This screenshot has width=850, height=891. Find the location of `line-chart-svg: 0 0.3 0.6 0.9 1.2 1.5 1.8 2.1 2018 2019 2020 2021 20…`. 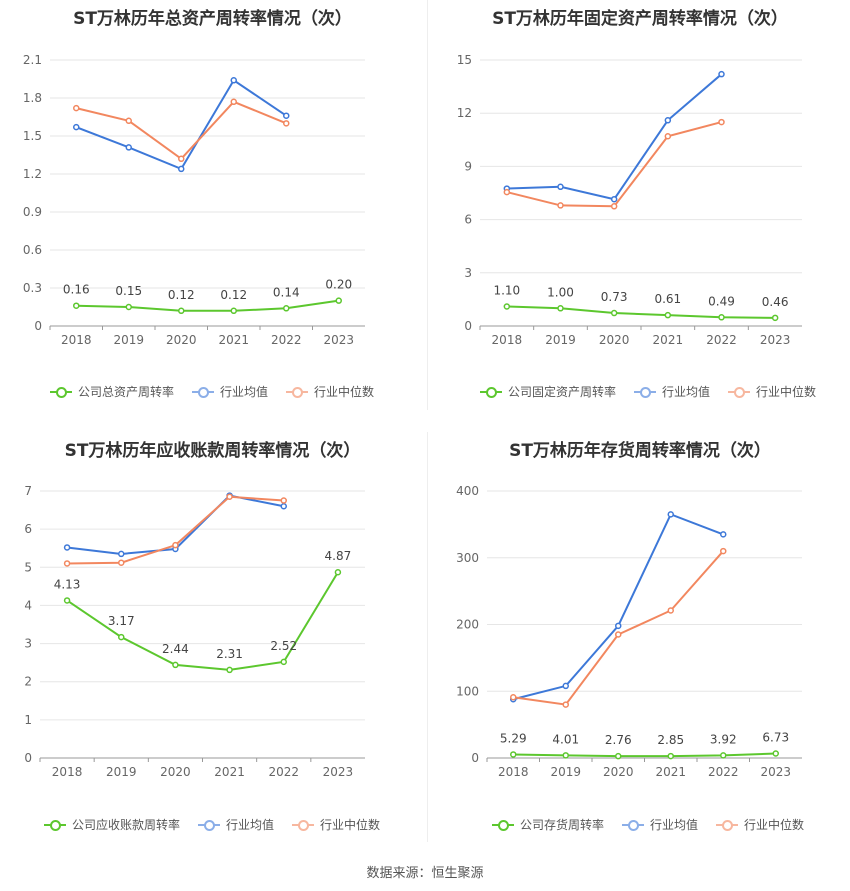

line-chart-svg: 0 0.3 0.6 0.9 1.2 1.5 1.8 2.1 2018 2019 2020 2021 20… is located at coordinates (194, 200).